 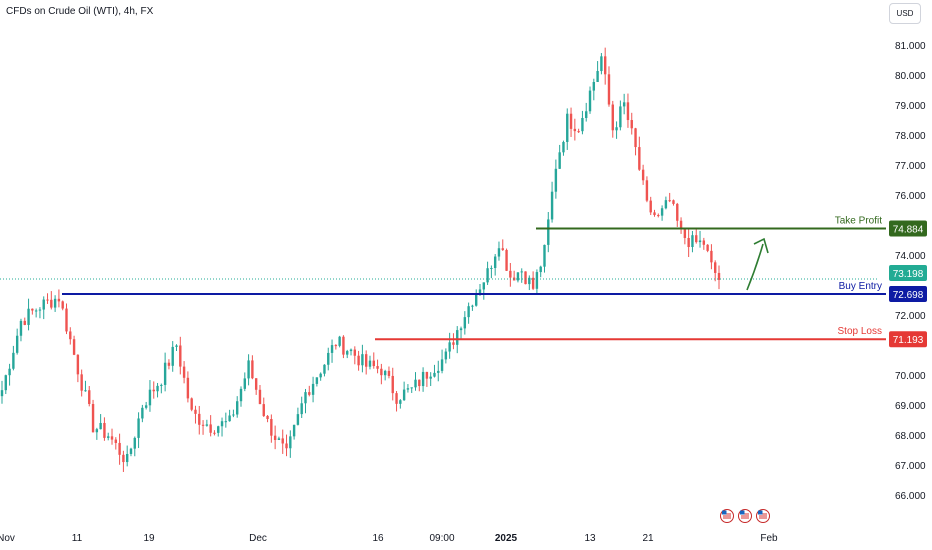 I want to click on y-tick-label: 79.000, so click(x=910, y=106).